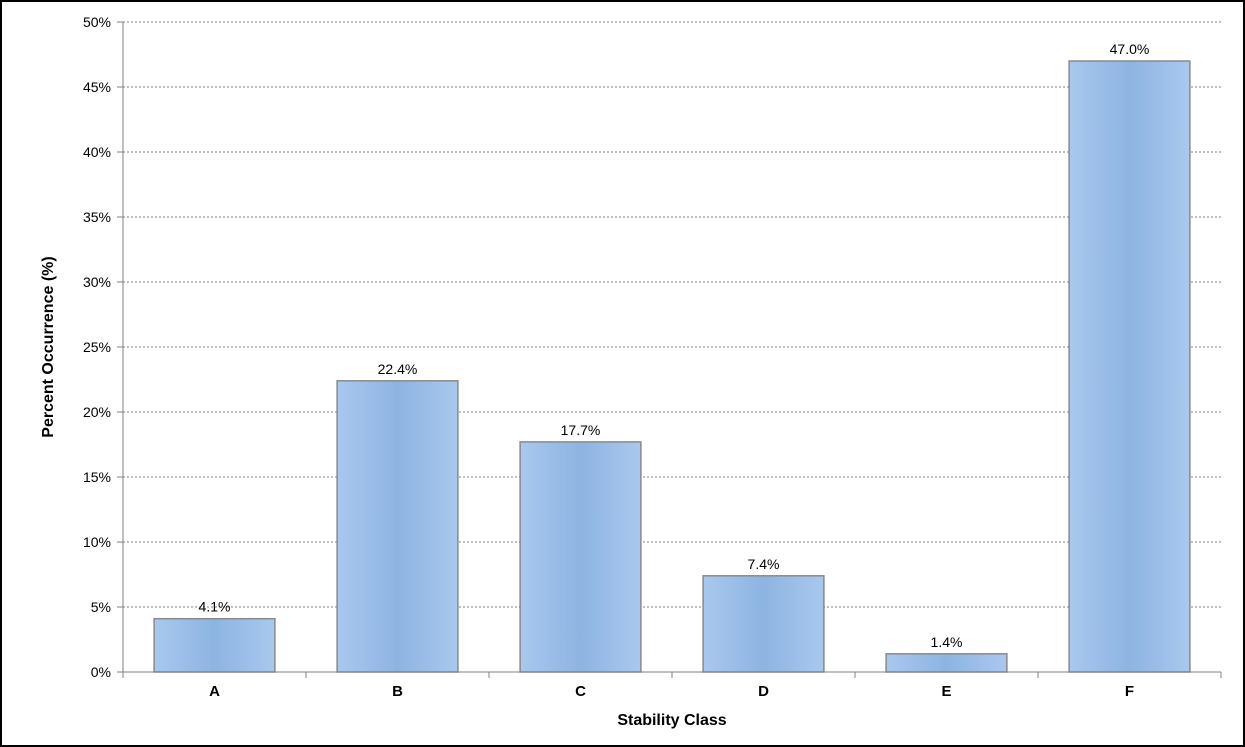 This screenshot has width=1245, height=747. Describe the element at coordinates (97, 22) in the screenshot. I see `y-tick-label: 50%` at that location.